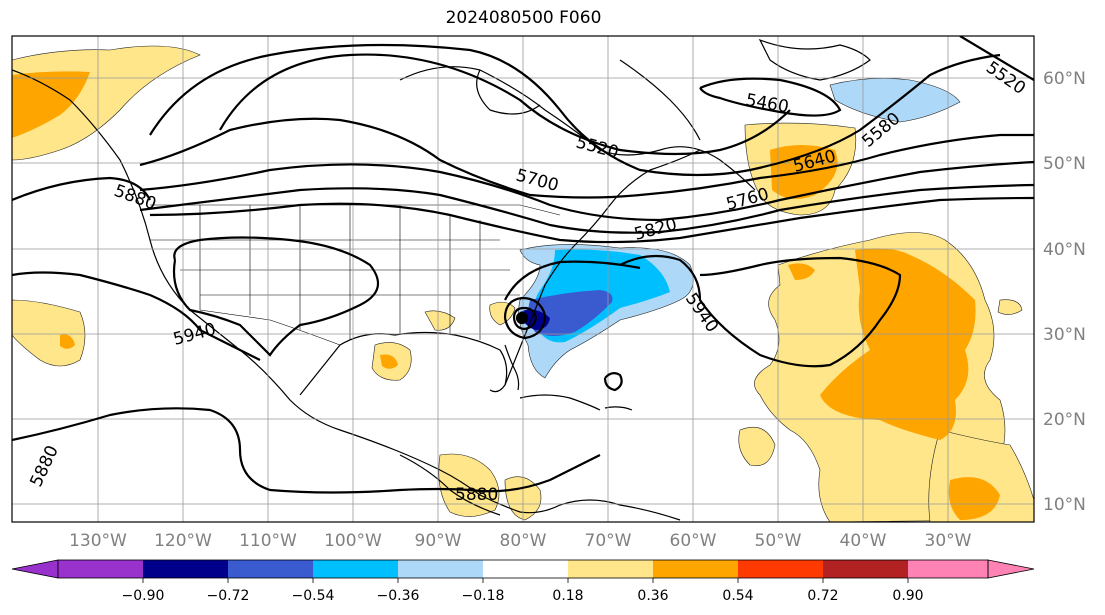  I want to click on greenland, so click(814, 59).